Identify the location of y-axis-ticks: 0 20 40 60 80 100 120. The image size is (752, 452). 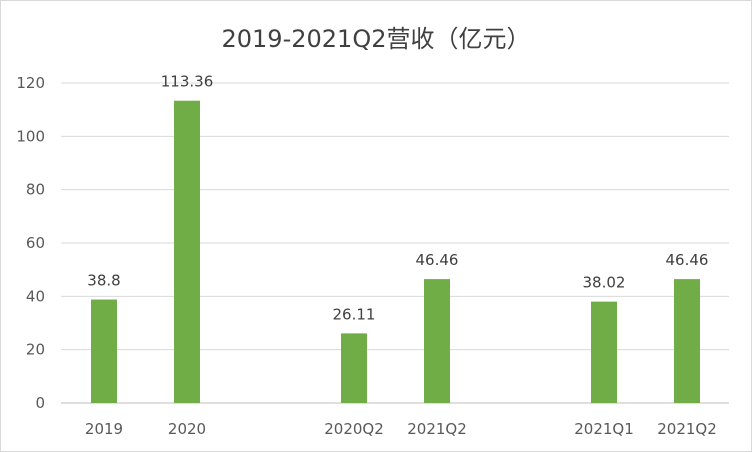
(30, 243).